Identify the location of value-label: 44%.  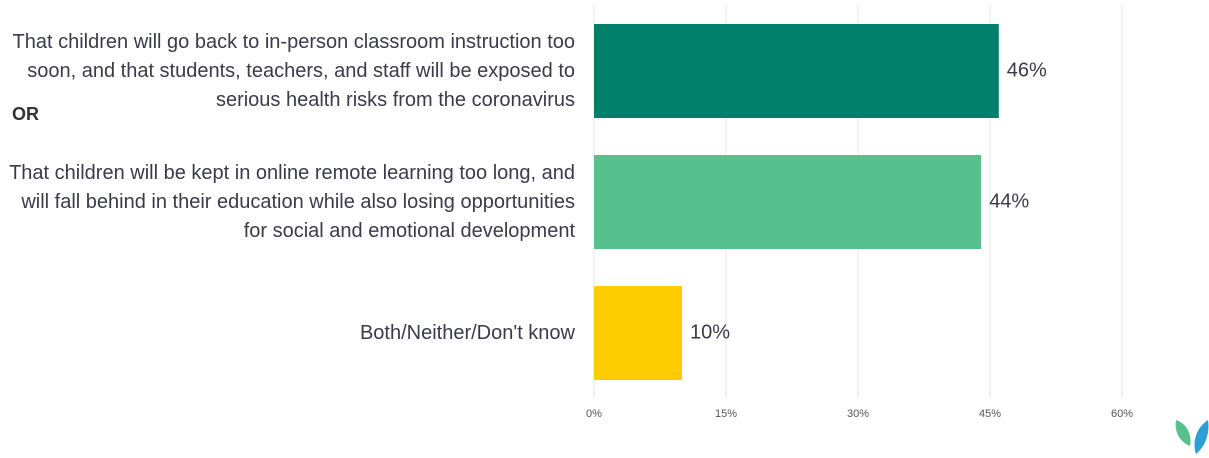
(1009, 201).